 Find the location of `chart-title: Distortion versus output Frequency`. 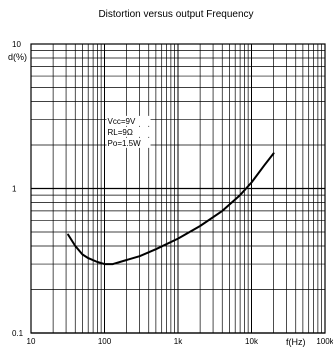

chart-title: Distortion versus output Frequency is located at coordinates (175, 14).